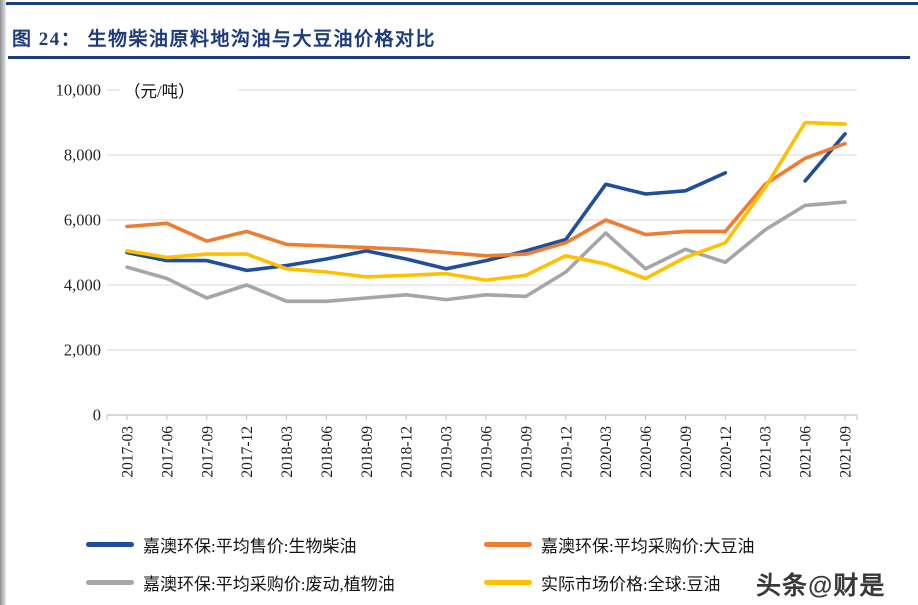 The width and height of the screenshot is (918, 605). Describe the element at coordinates (726, 452) in the screenshot. I see `x-axis-label: 2020-12` at that location.